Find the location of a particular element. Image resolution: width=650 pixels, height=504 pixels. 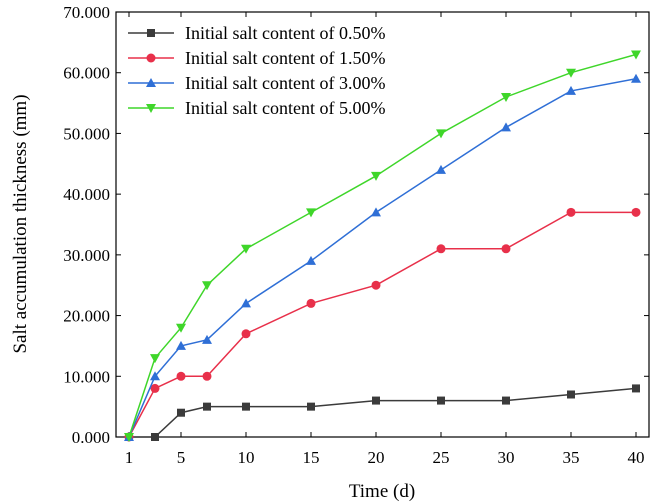

series-line is located at coordinates (383, 412).